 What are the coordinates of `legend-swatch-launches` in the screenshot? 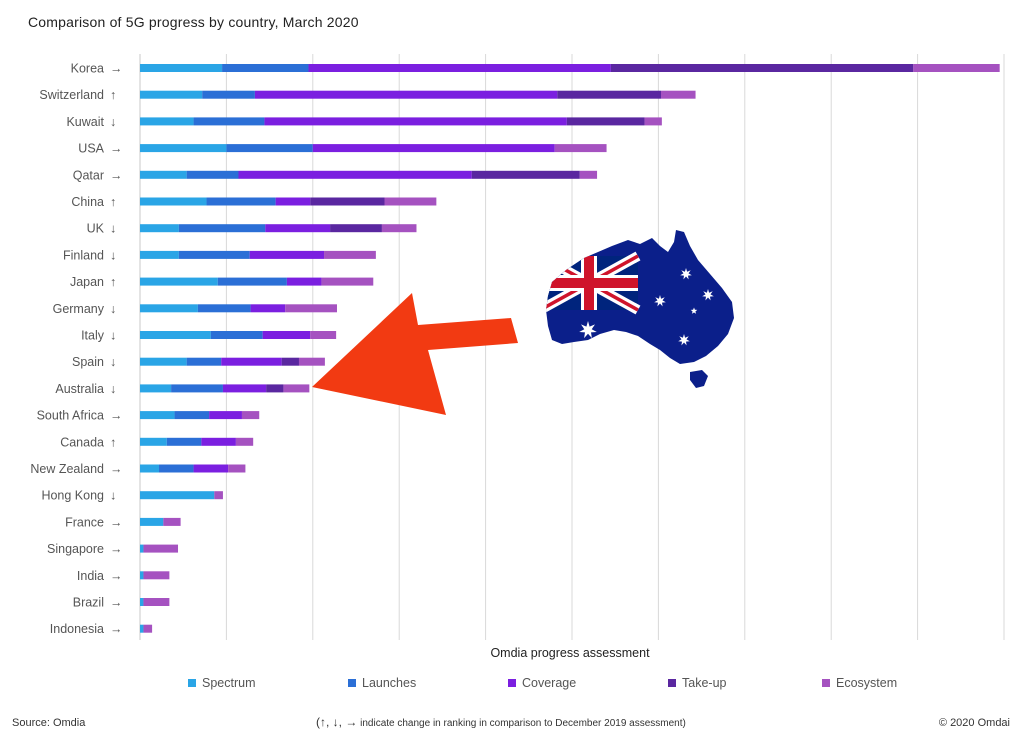 It's located at (352, 683).